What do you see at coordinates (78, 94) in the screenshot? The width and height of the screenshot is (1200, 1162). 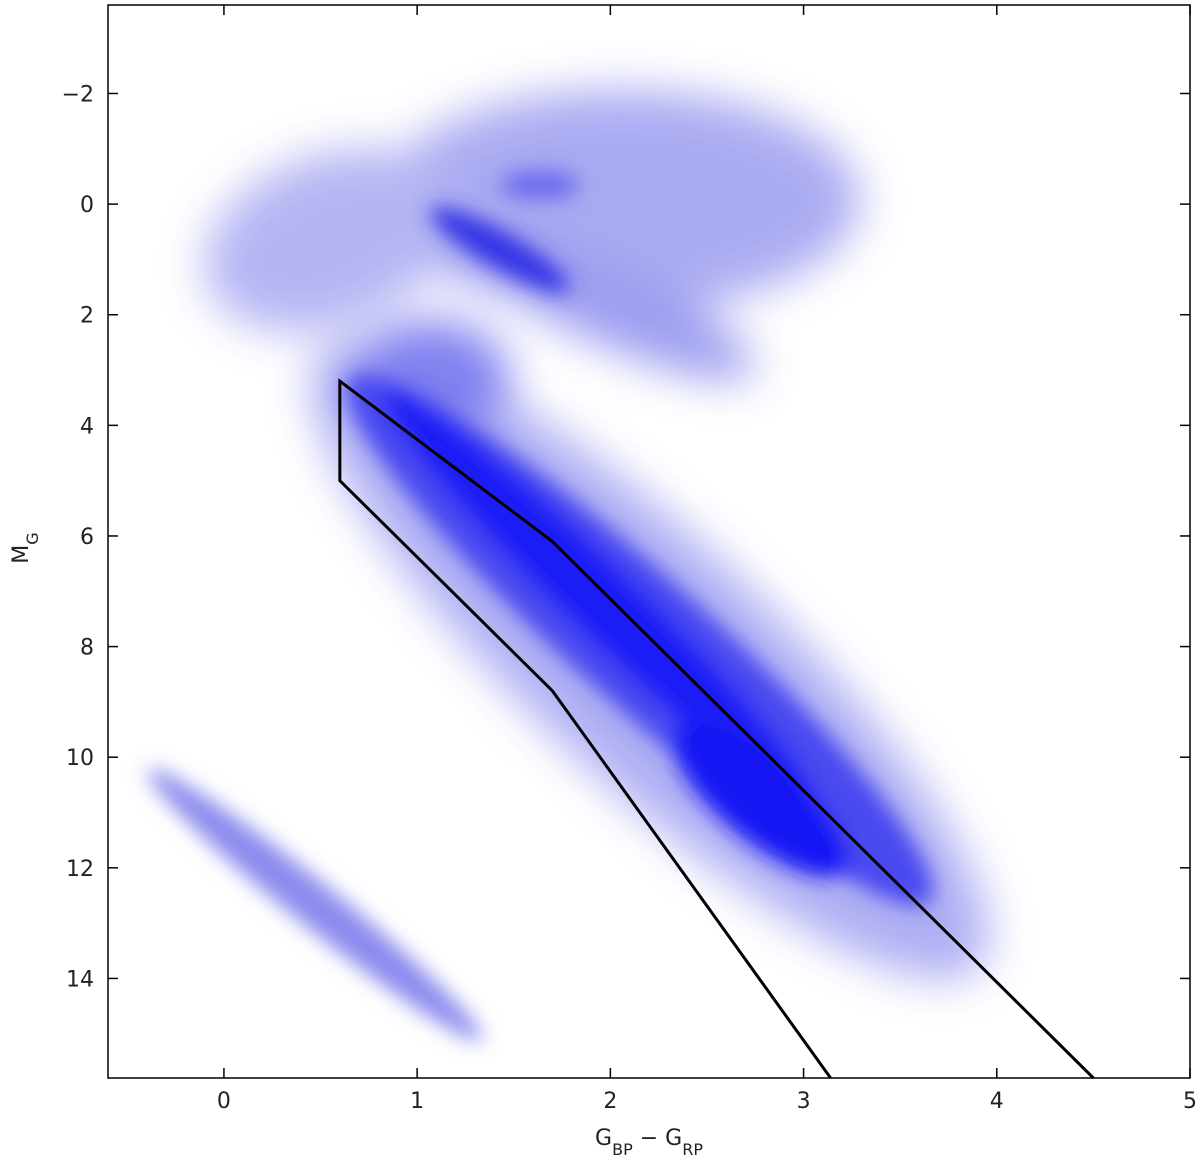 I see `y-tick-label: −2` at bounding box center [78, 94].